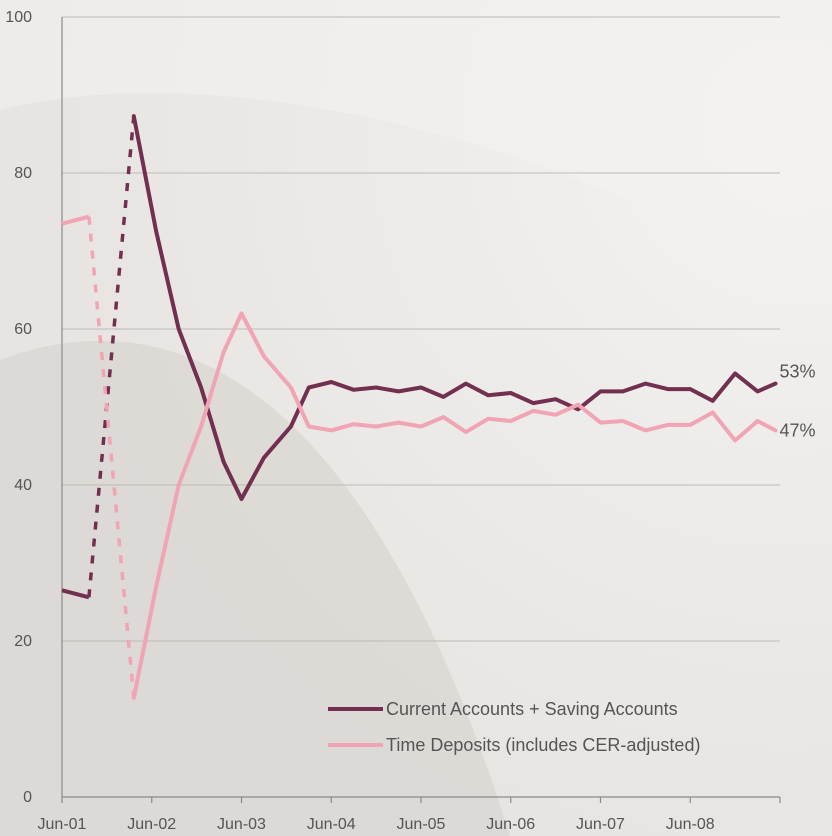  I want to click on series-1-end-label: 47%, so click(798, 430).